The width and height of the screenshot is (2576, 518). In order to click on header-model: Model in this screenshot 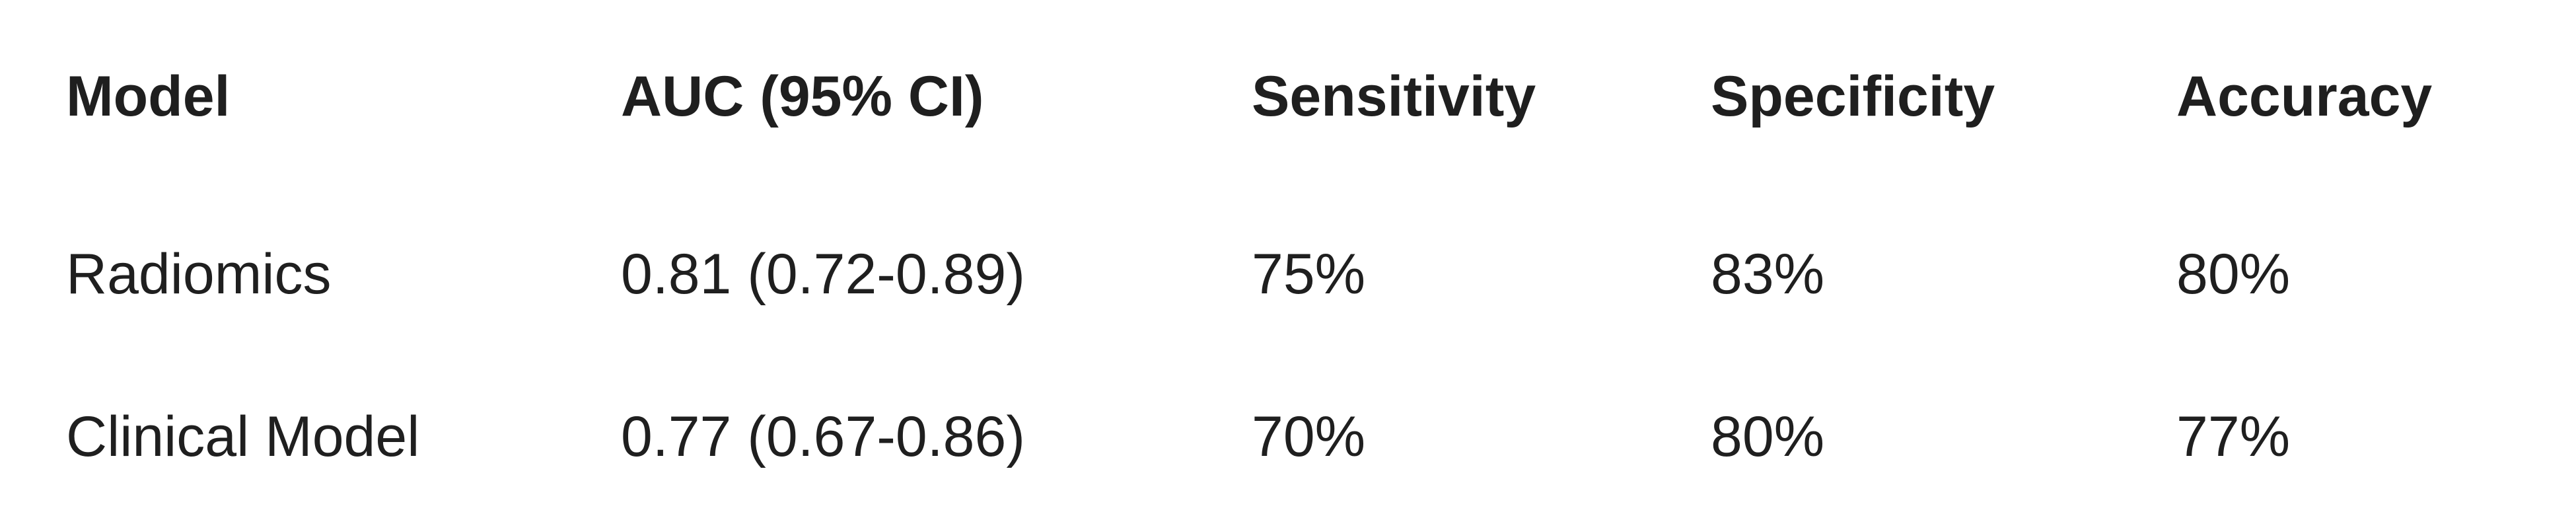, I will do `click(148, 96)`.